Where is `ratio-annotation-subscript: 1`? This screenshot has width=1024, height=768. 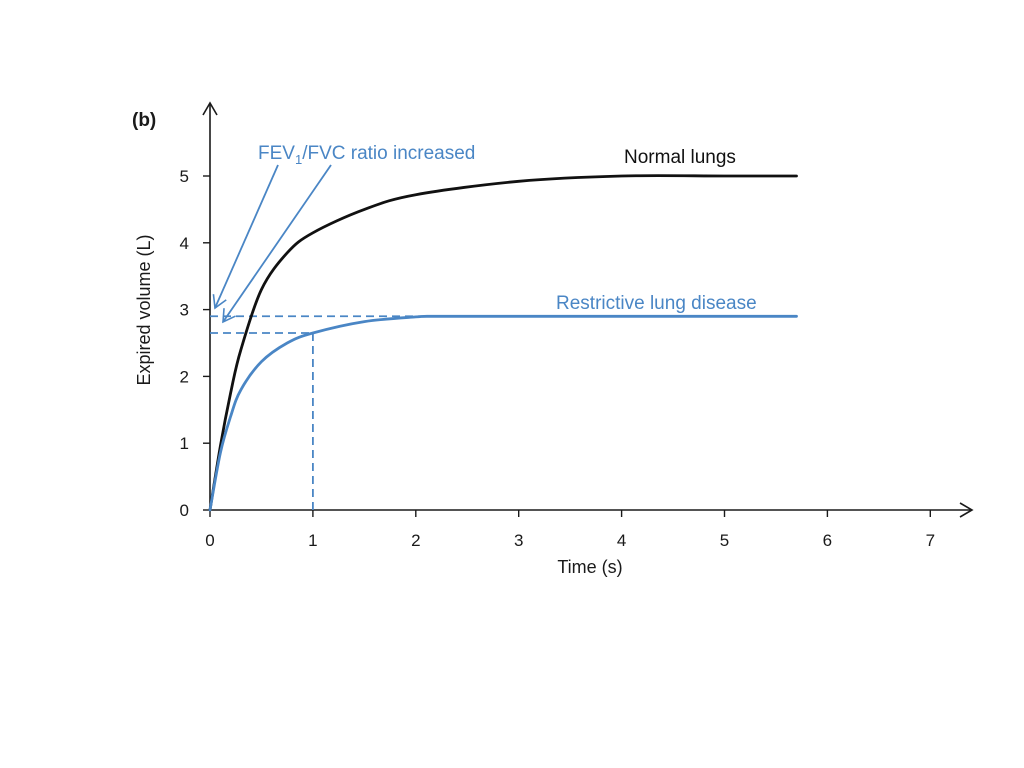 ratio-annotation-subscript: 1 is located at coordinates (298, 159).